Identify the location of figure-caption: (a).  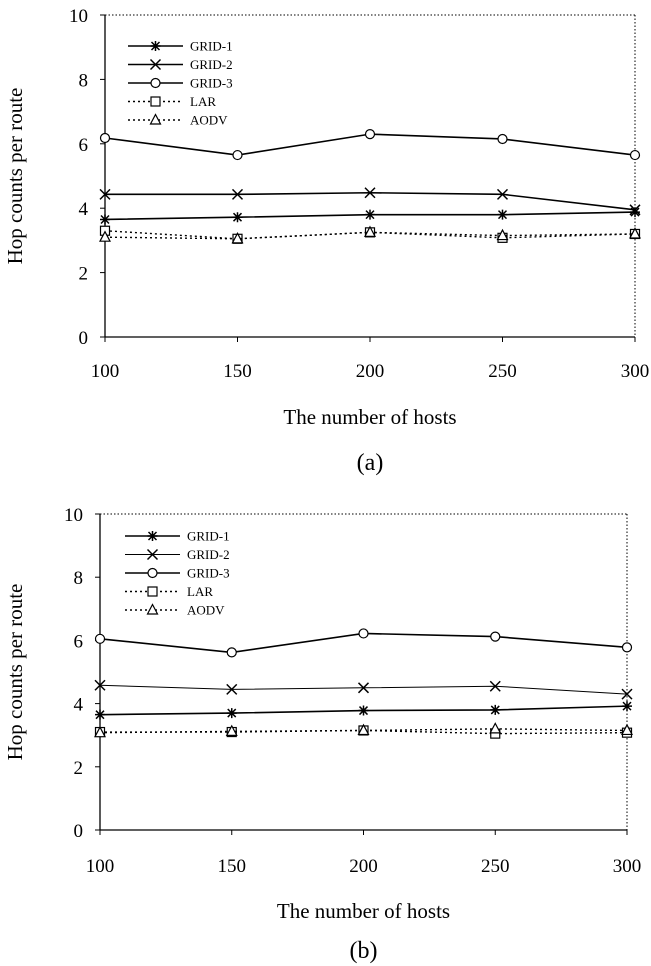
(370, 463).